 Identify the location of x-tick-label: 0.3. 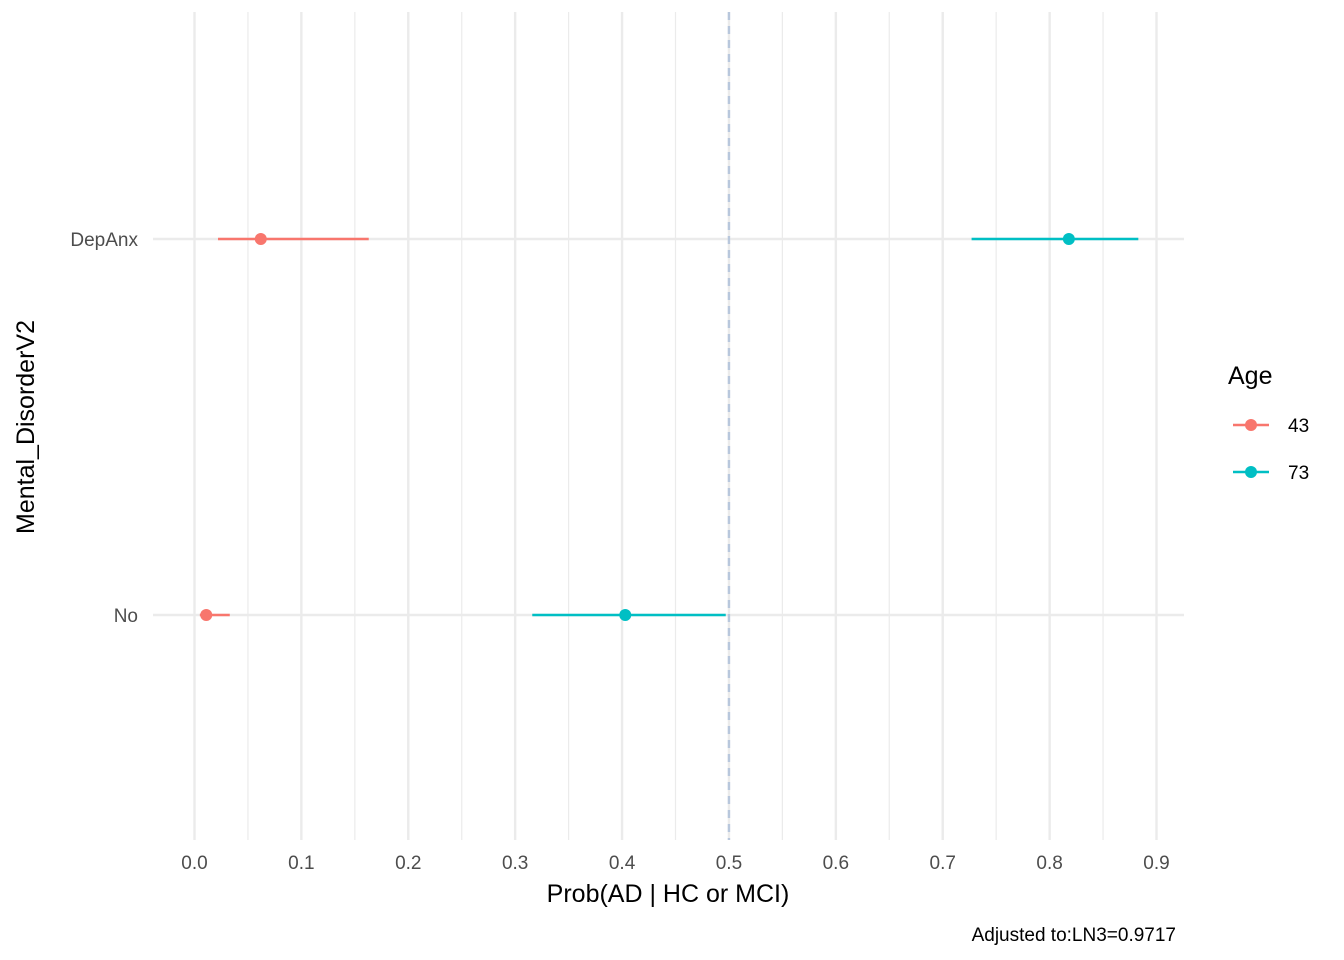
(515, 863).